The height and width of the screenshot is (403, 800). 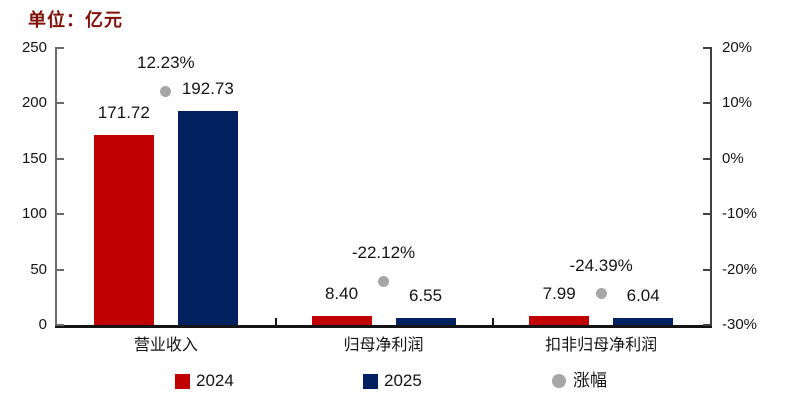 What do you see at coordinates (165, 63) in the screenshot?
I see `growth-label: 12.23%` at bounding box center [165, 63].